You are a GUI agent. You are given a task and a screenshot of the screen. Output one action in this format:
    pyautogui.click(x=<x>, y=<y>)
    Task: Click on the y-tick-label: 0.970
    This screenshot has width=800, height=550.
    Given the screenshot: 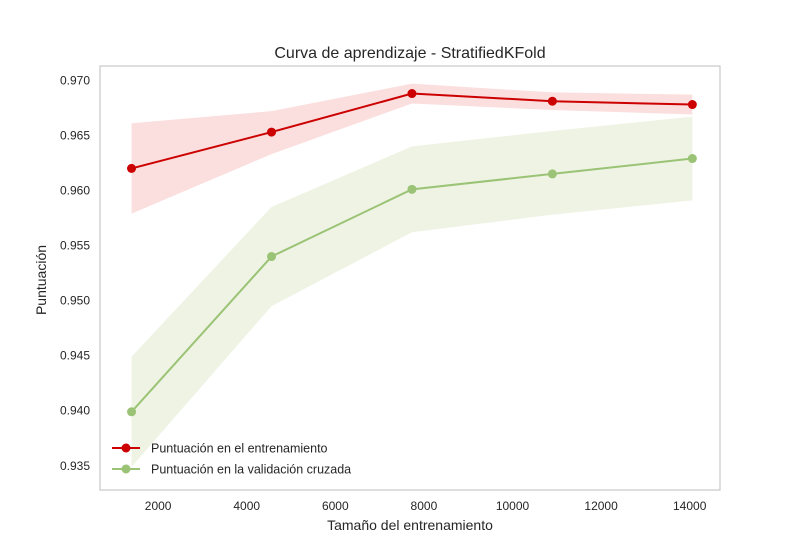 What is the action you would take?
    pyautogui.click(x=75, y=80)
    